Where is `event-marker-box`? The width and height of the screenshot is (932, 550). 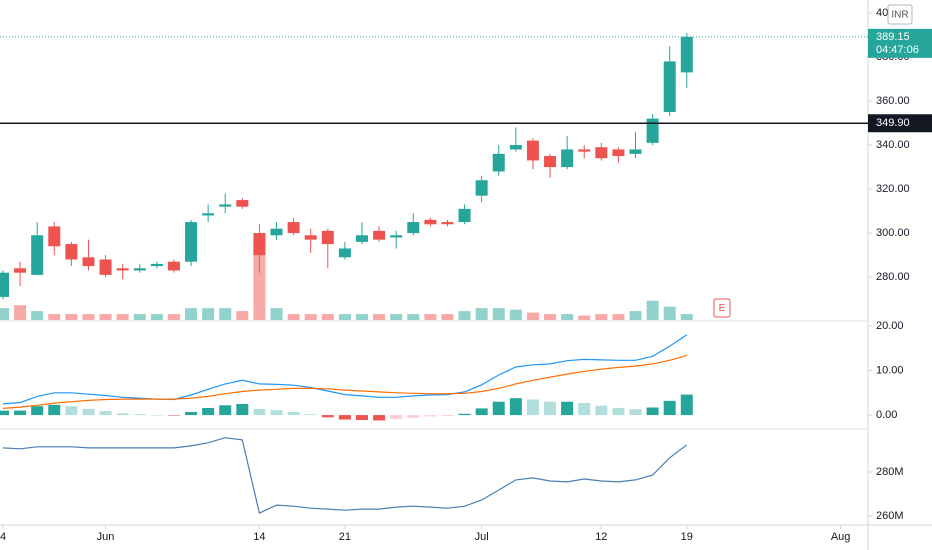
event-marker-box is located at coordinates (722, 308).